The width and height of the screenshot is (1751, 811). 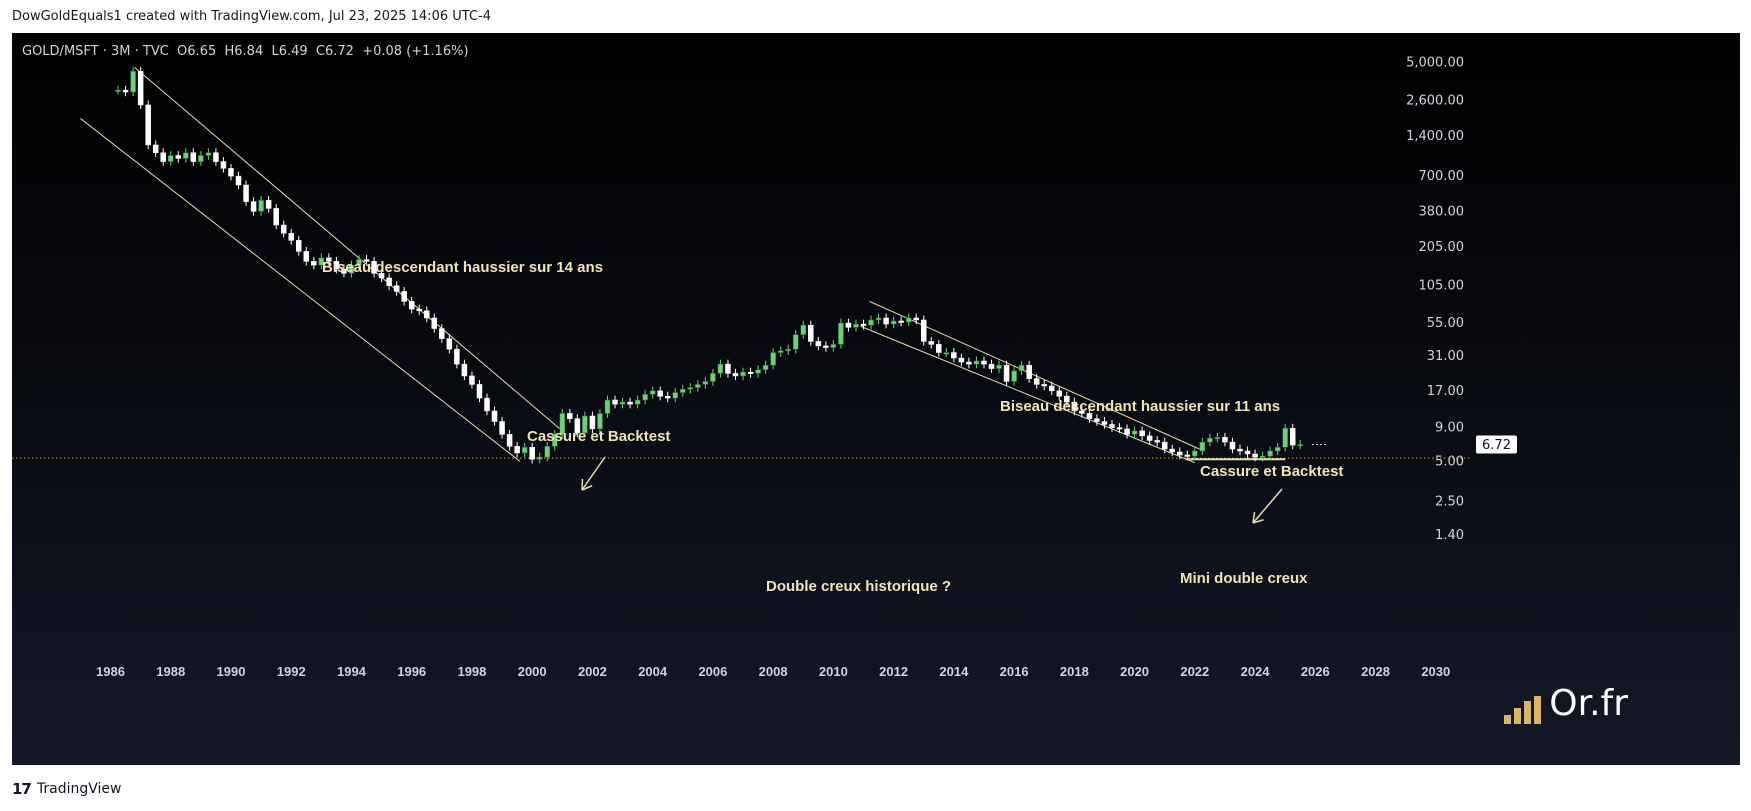 I want to click on tradingview-logo: 17 TradingView, so click(x=66, y=789).